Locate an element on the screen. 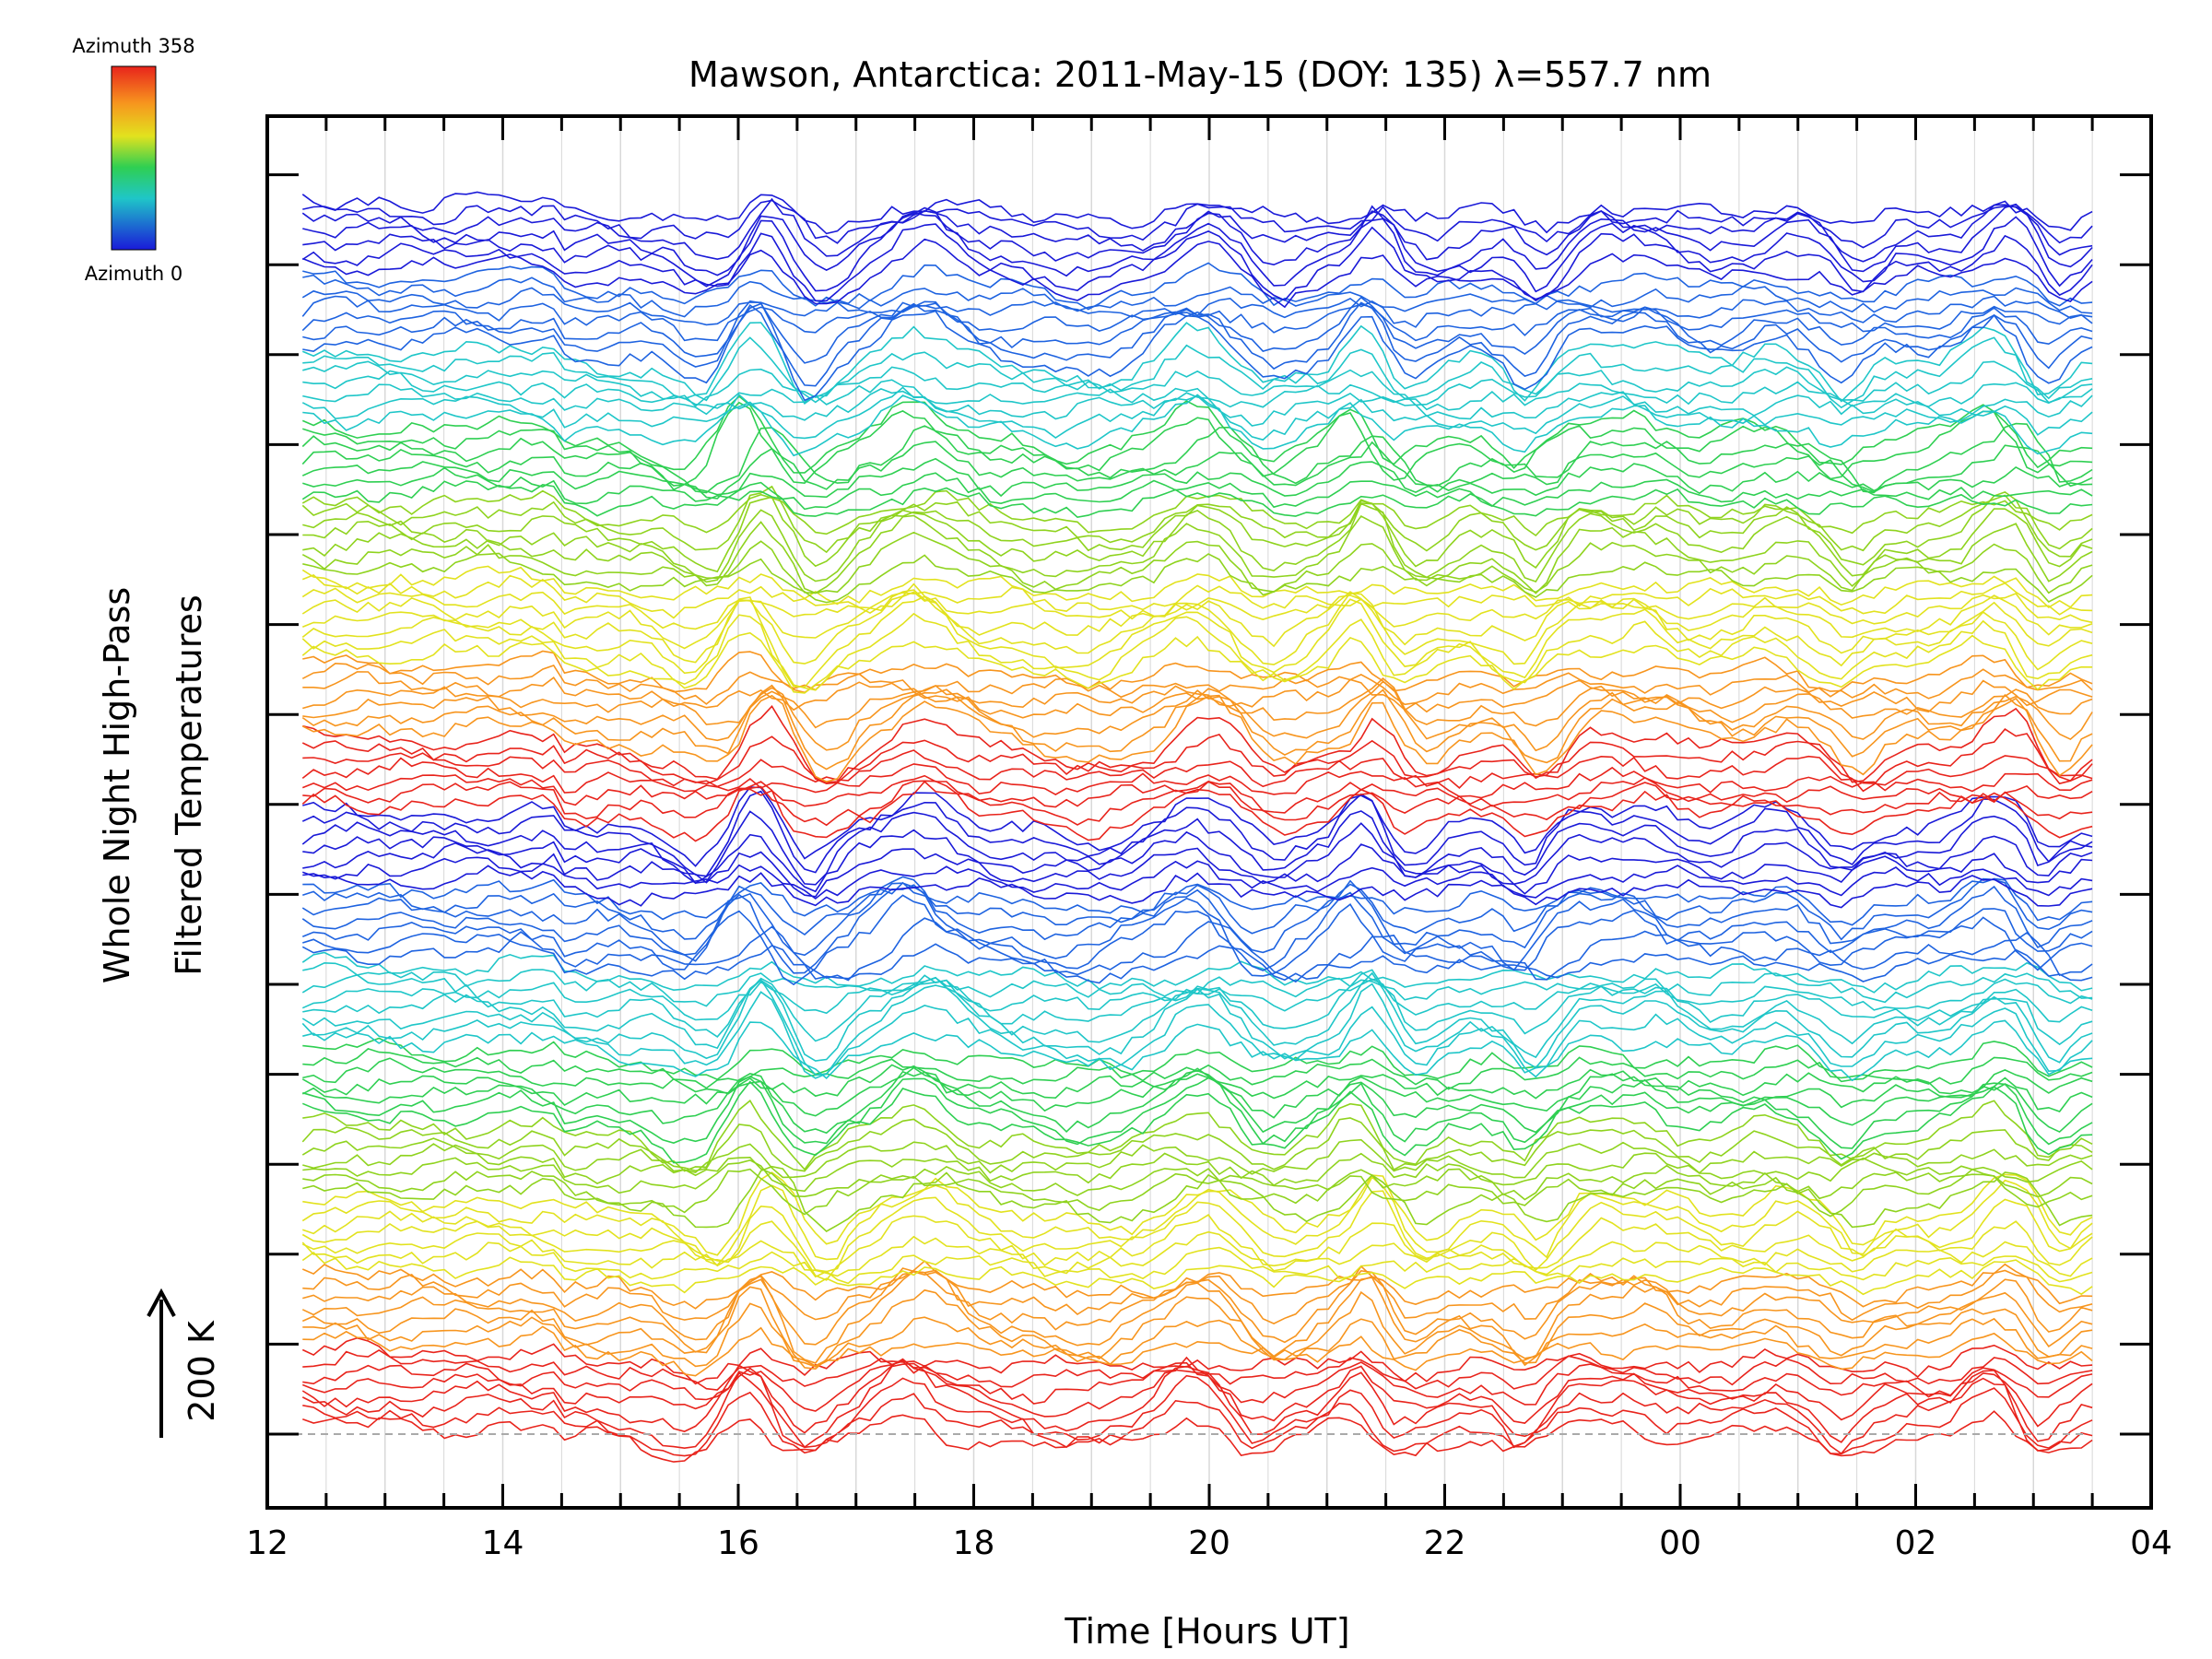  colorbar-gradient is located at coordinates (134, 158).